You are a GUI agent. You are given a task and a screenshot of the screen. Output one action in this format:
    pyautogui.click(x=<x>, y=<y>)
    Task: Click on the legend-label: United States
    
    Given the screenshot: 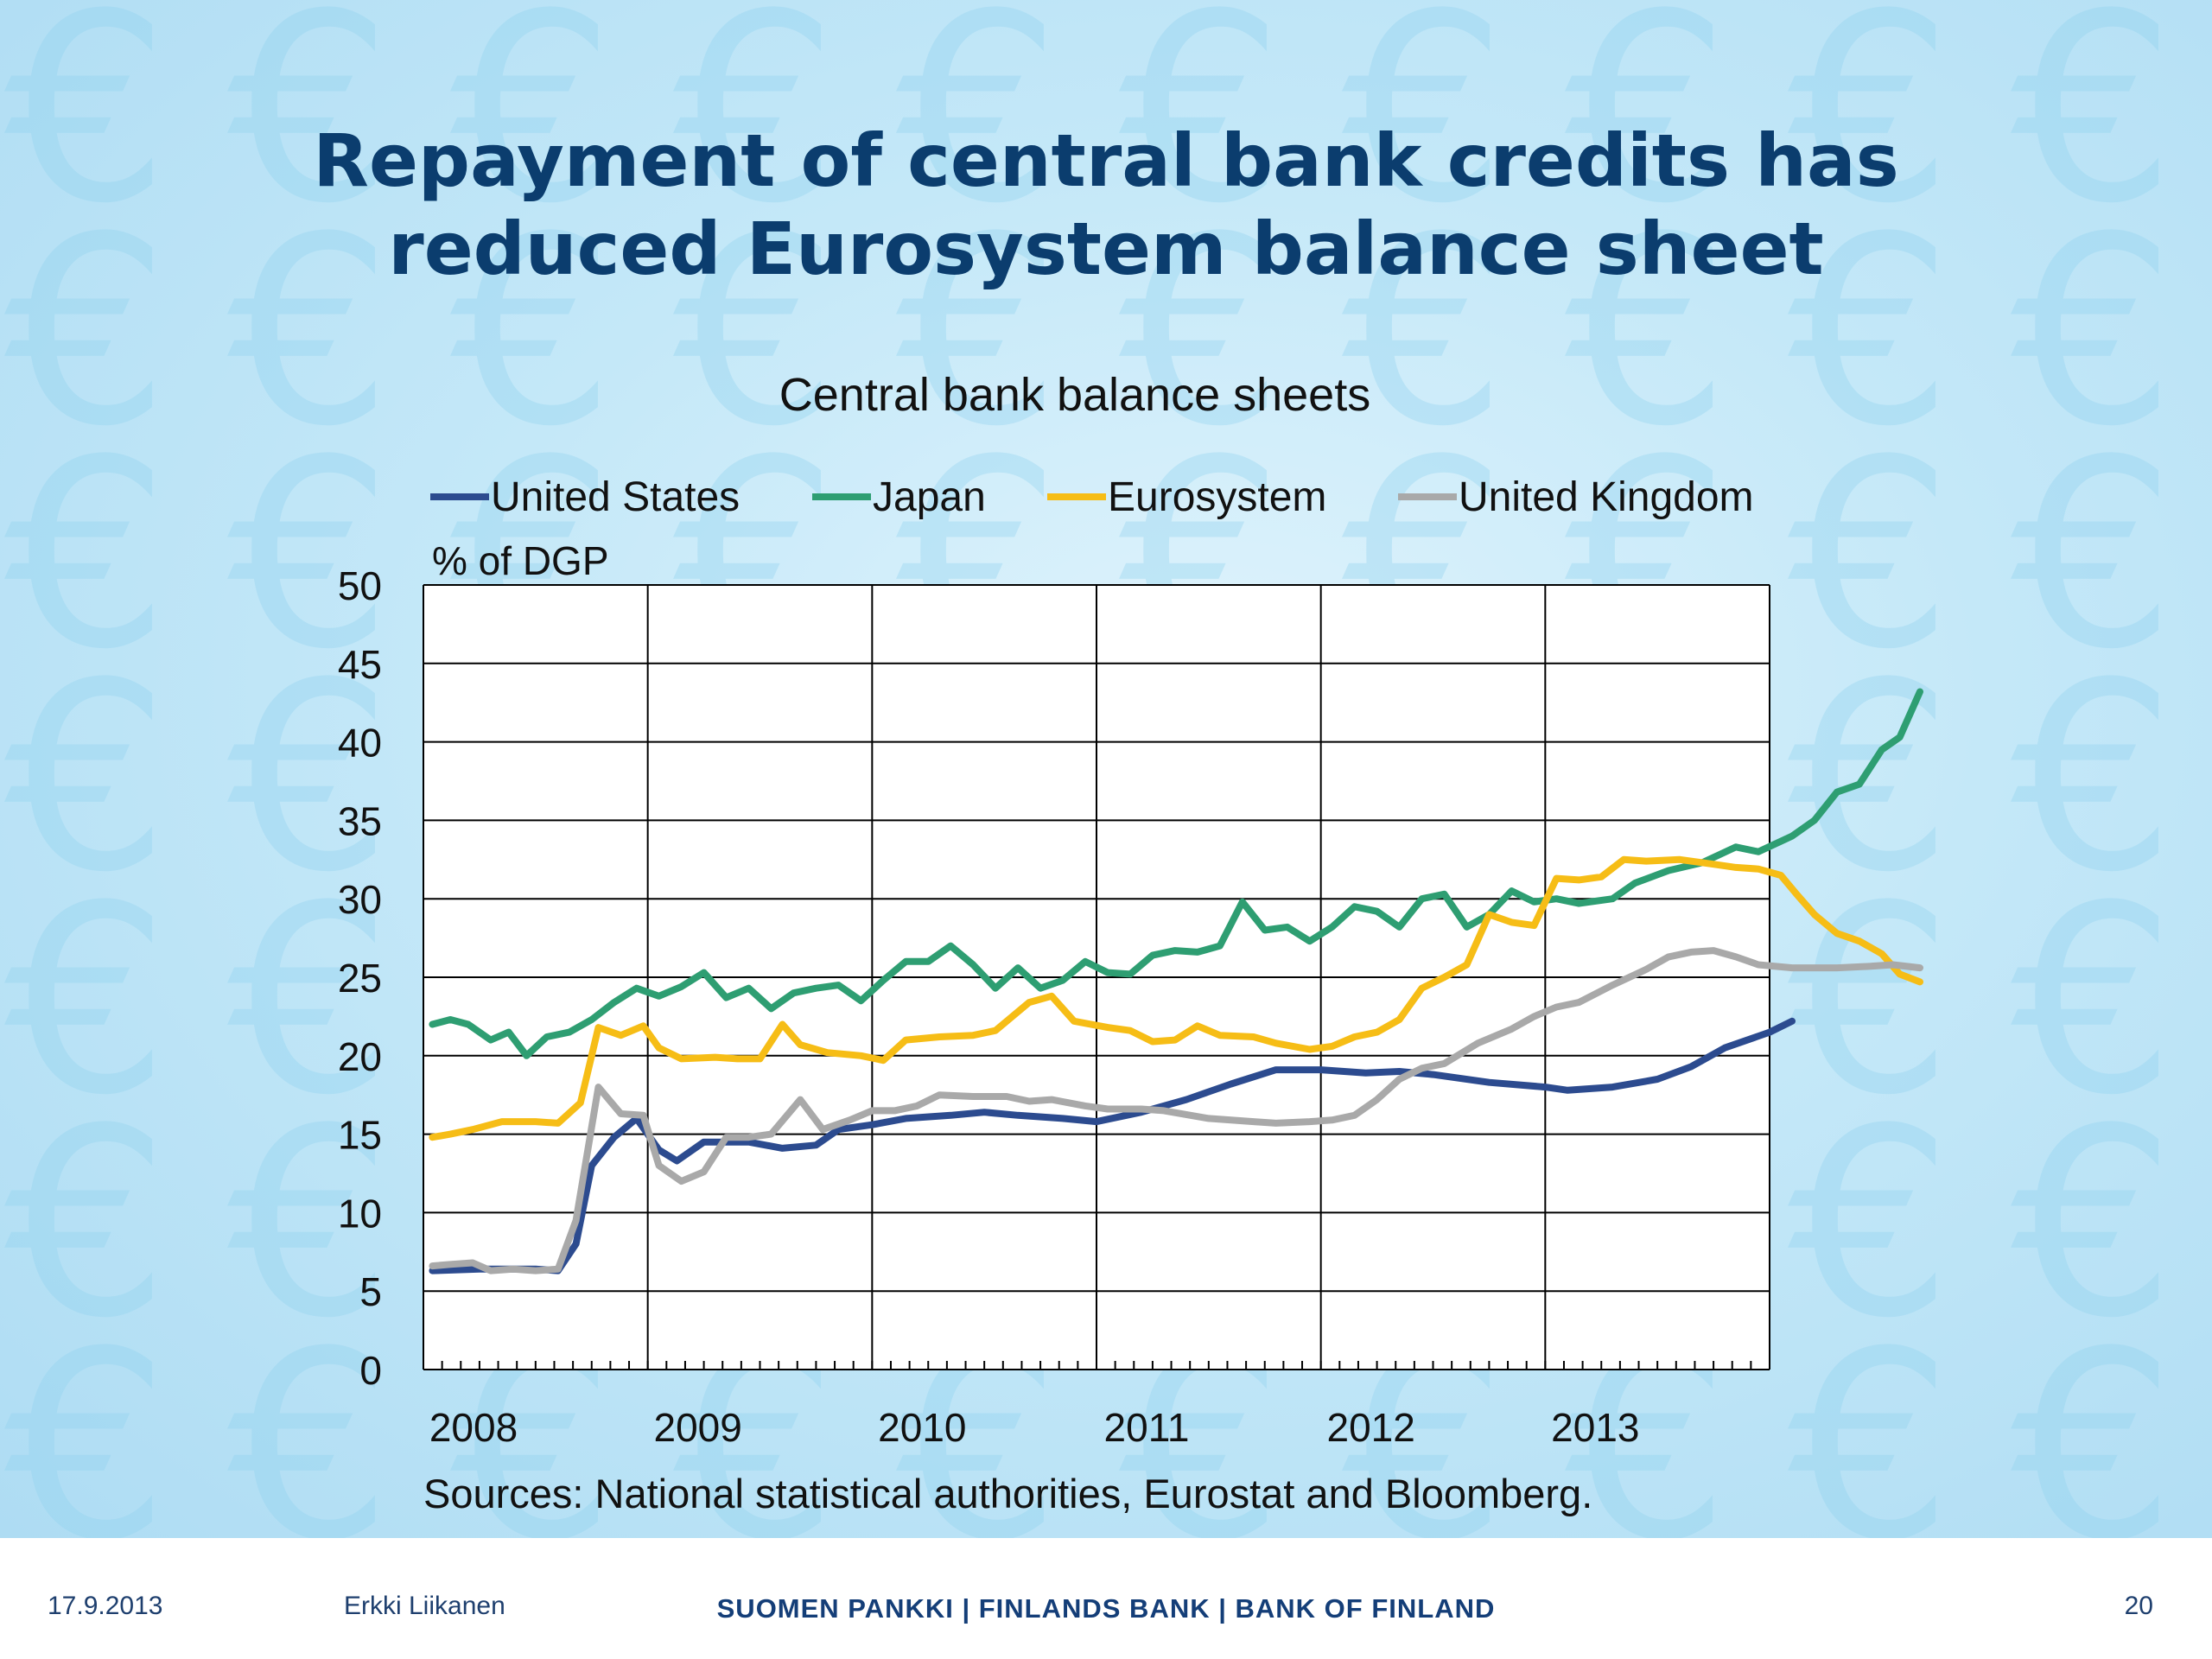 What is the action you would take?
    pyautogui.click(x=615, y=497)
    